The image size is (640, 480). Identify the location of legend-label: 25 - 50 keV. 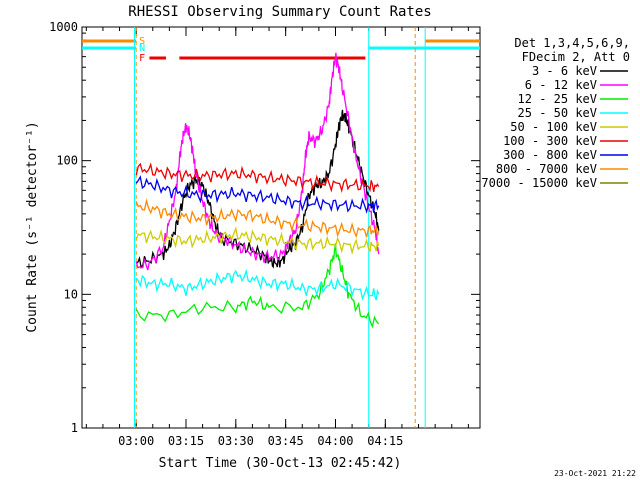
(557, 113).